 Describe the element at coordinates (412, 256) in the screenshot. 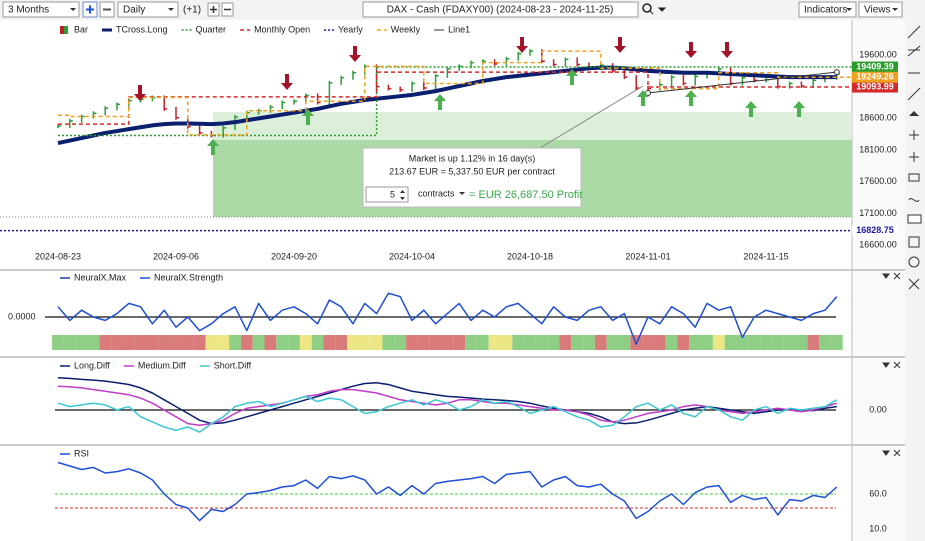

I see `x-tick-label: 2024-10-04` at that location.